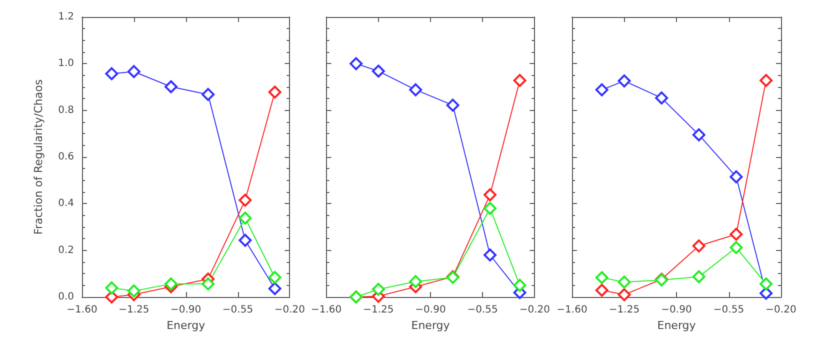 Image resolution: width=817 pixels, height=350 pixels. What do you see at coordinates (66, 64) in the screenshot?
I see `y-tick-label: 1.0` at bounding box center [66, 64].